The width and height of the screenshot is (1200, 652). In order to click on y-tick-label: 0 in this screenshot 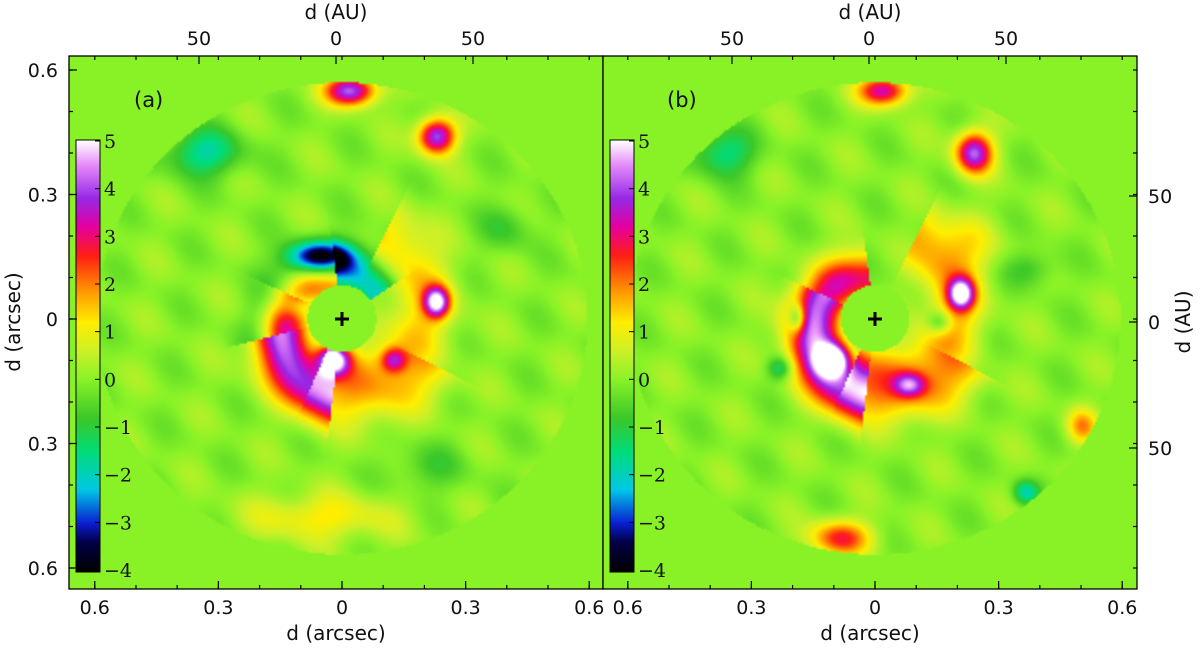, I will do `click(52, 320)`.